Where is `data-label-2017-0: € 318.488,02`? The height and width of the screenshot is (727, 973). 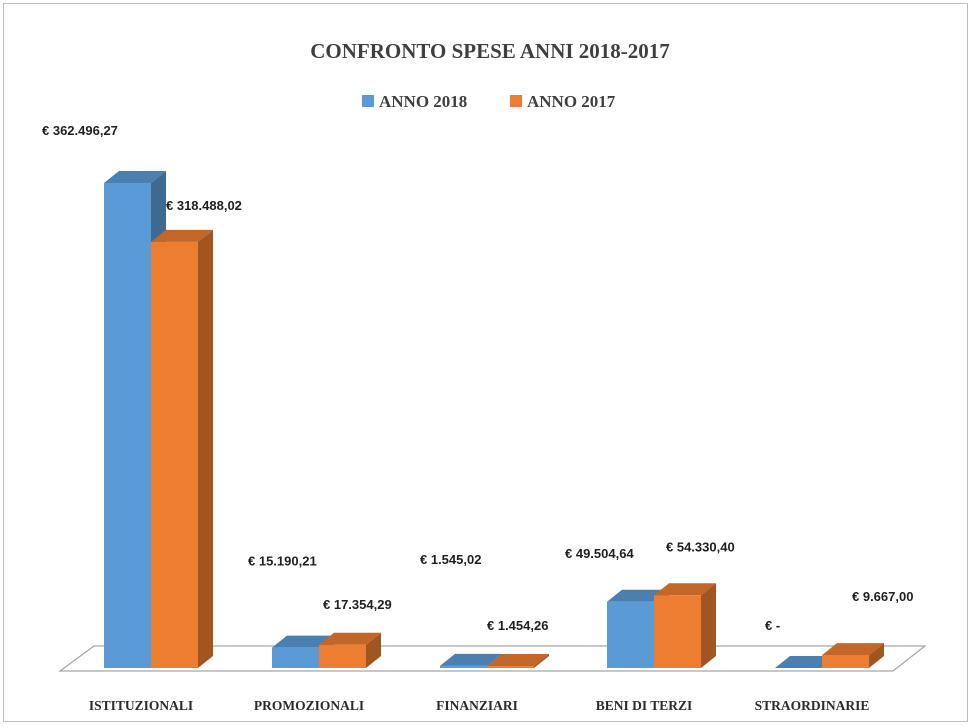 data-label-2017-0: € 318.488,02 is located at coordinates (204, 205).